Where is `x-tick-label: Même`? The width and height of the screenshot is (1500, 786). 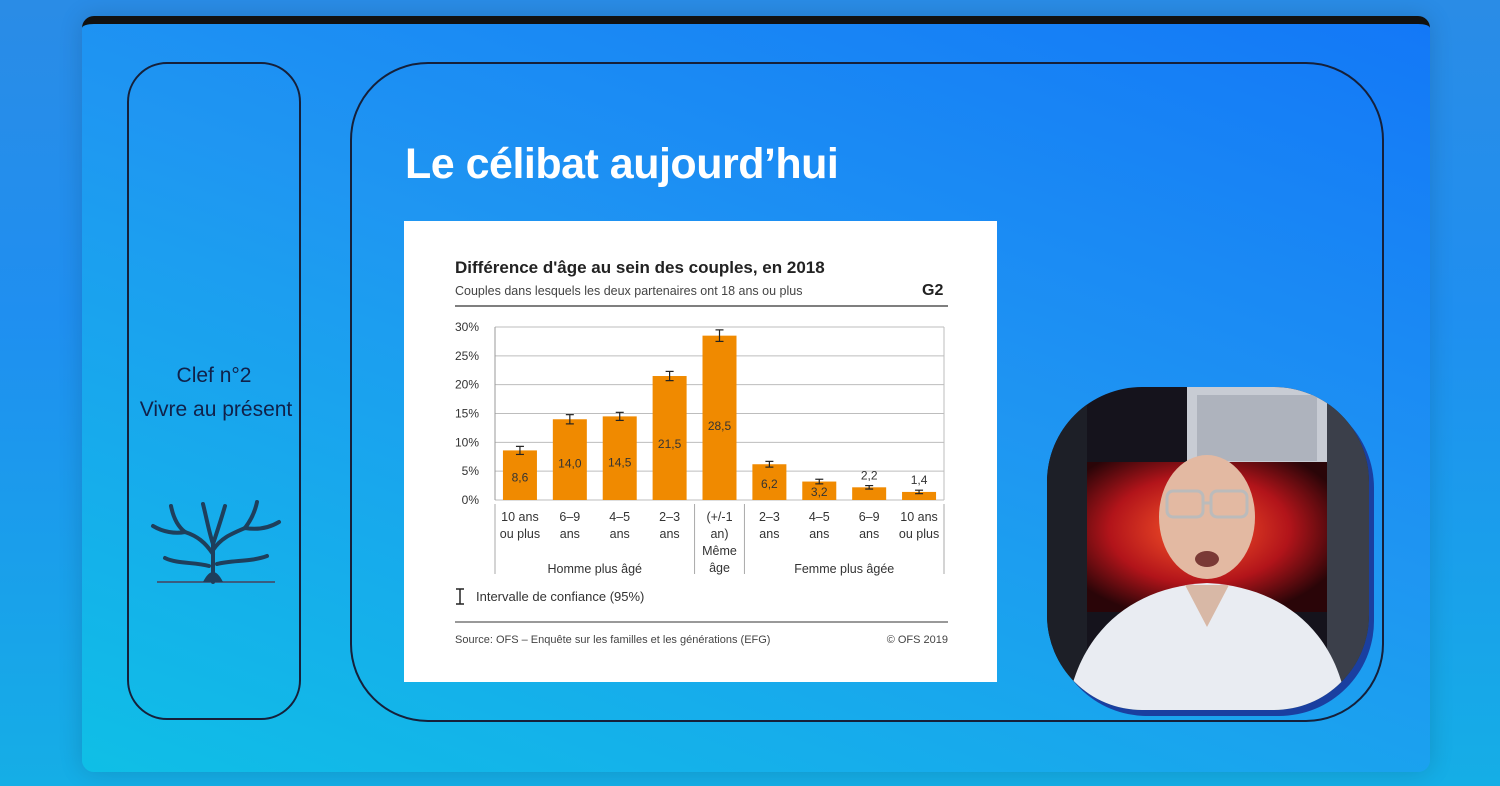 x-tick-label: Même is located at coordinates (719, 551).